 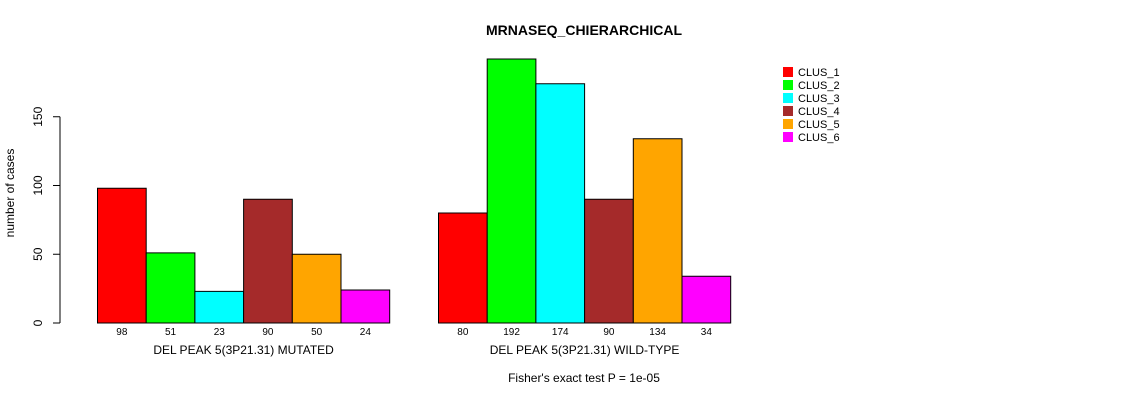 What do you see at coordinates (560, 332) in the screenshot?
I see `bar-value-label: 174` at bounding box center [560, 332].